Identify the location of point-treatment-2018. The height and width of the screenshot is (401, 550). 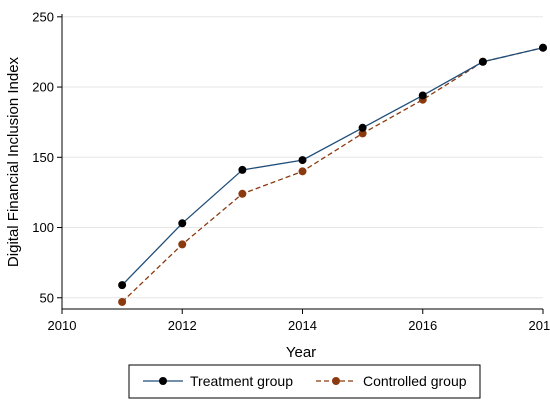
(543, 47).